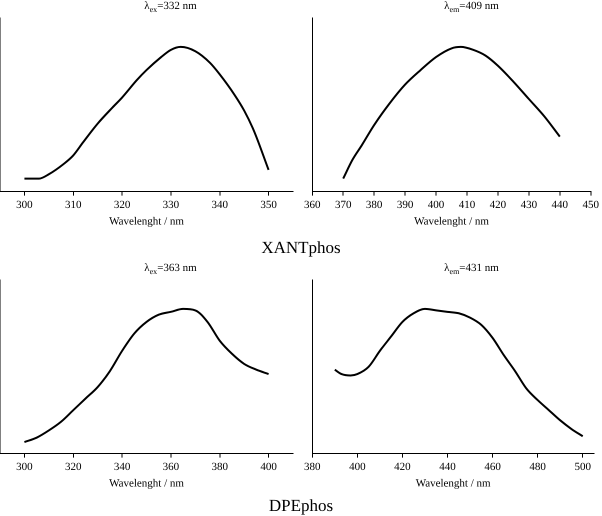 The height and width of the screenshot is (516, 602). What do you see at coordinates (529, 205) in the screenshot?
I see `x-tick-label: 430` at bounding box center [529, 205].